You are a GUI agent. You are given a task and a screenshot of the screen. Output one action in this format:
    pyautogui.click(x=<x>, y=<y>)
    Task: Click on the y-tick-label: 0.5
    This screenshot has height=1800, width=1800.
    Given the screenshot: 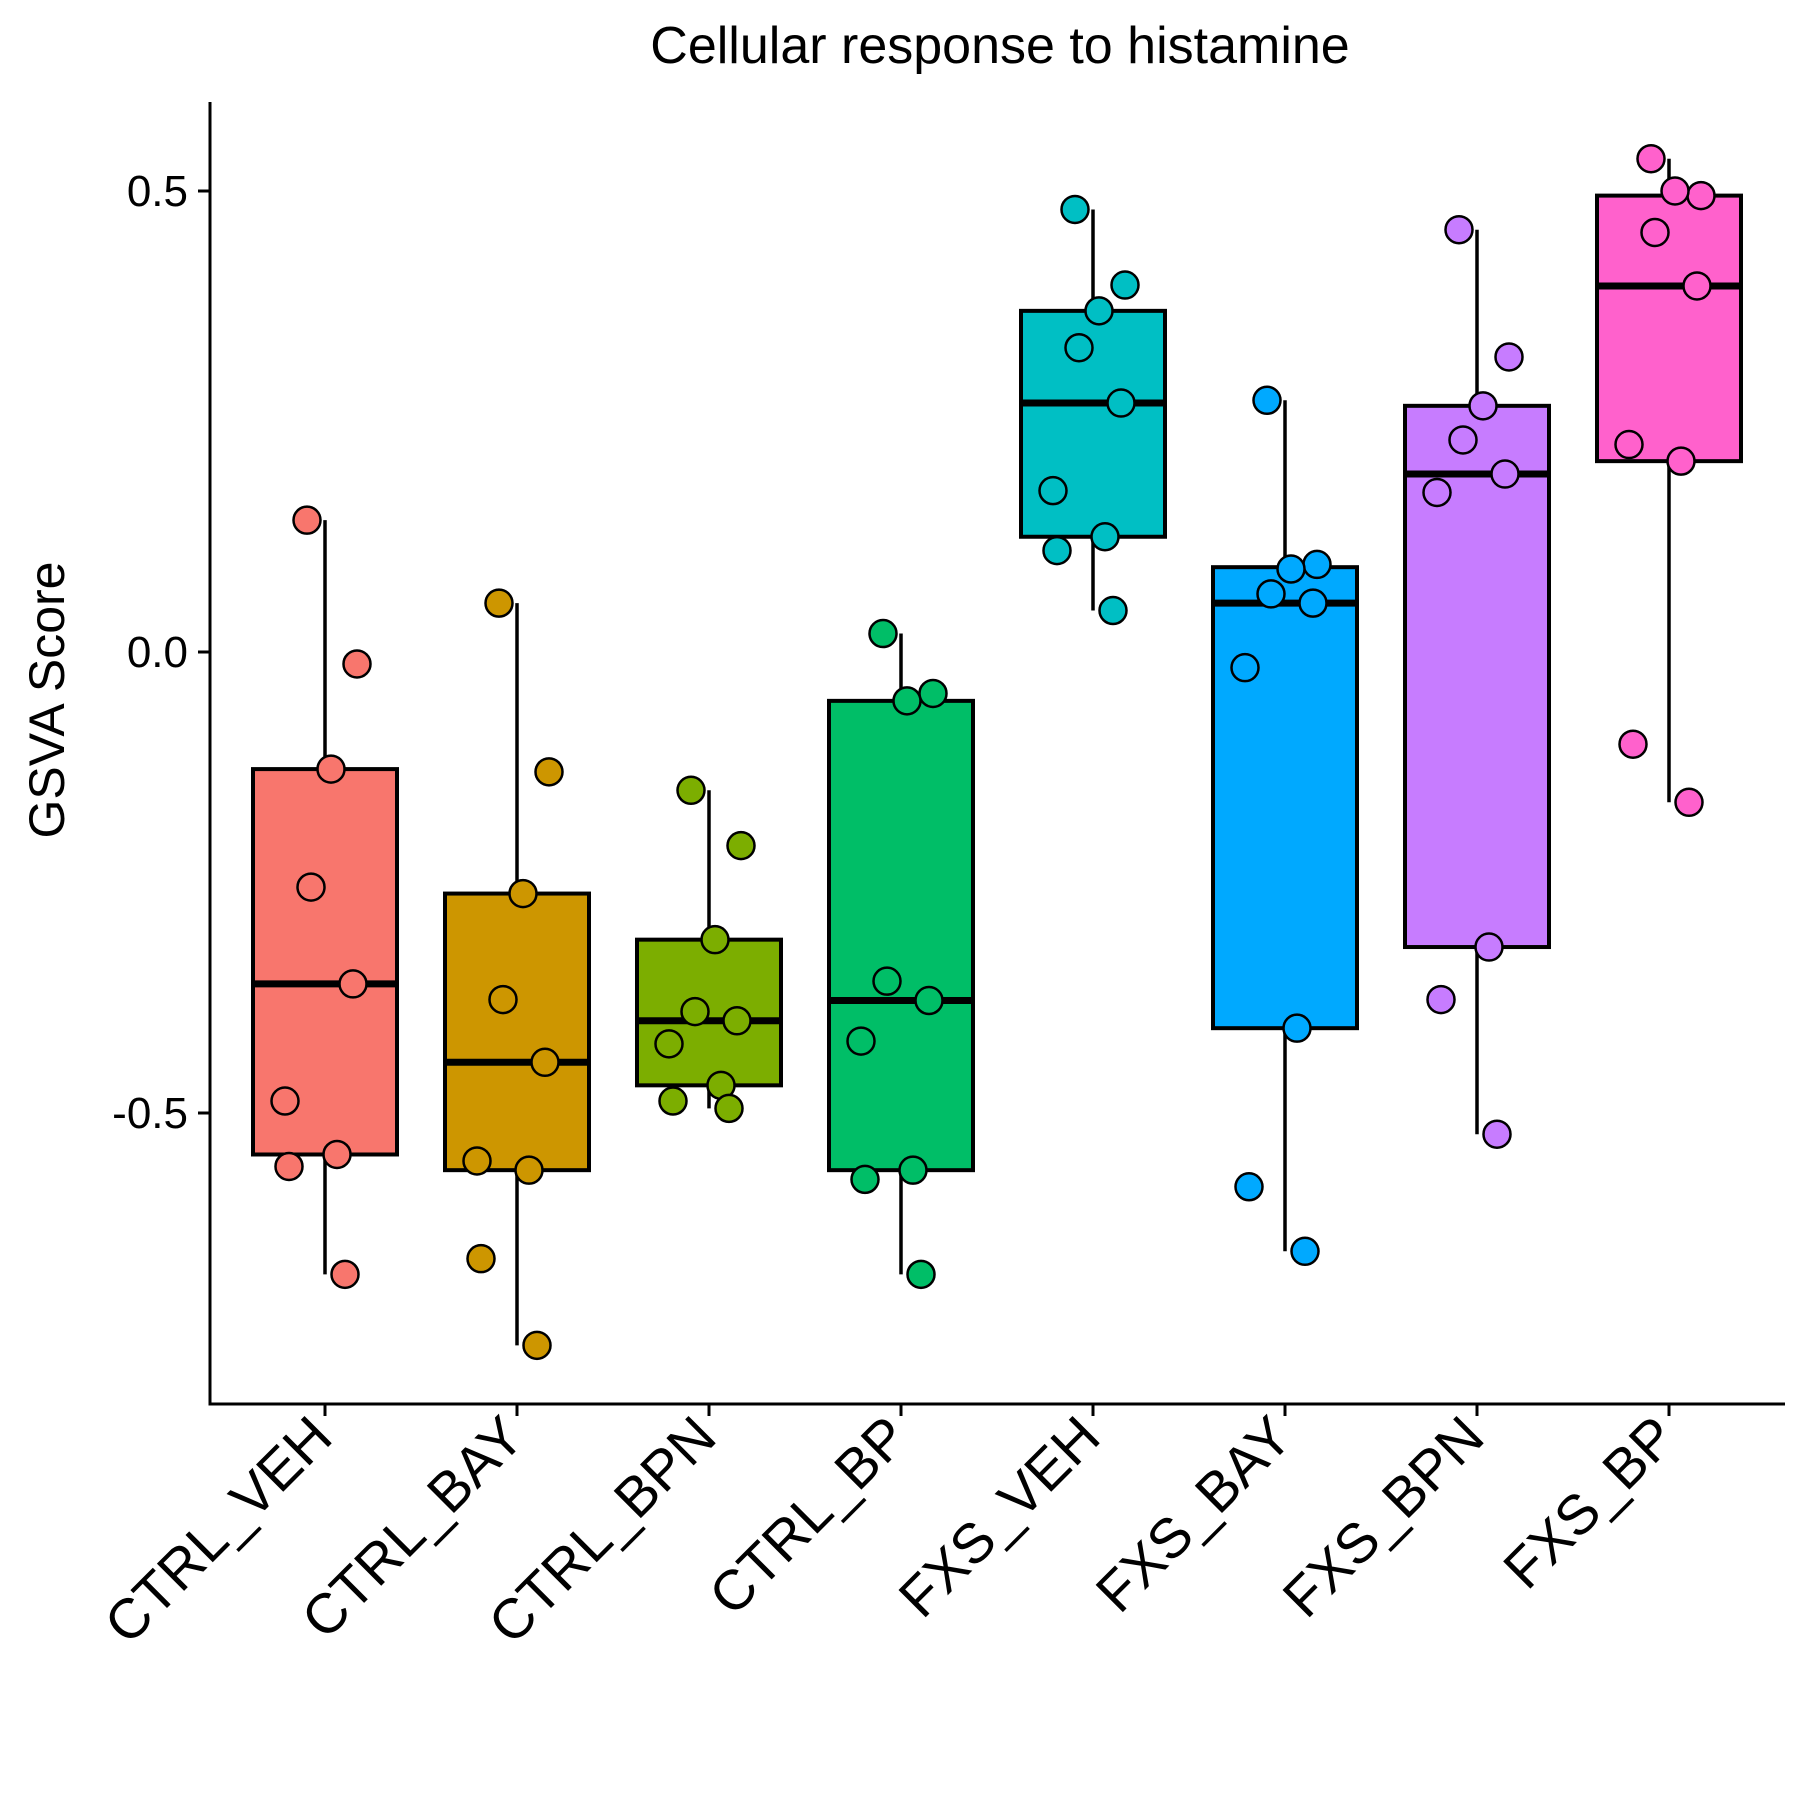 What is the action you would take?
    pyautogui.click(x=157, y=191)
    